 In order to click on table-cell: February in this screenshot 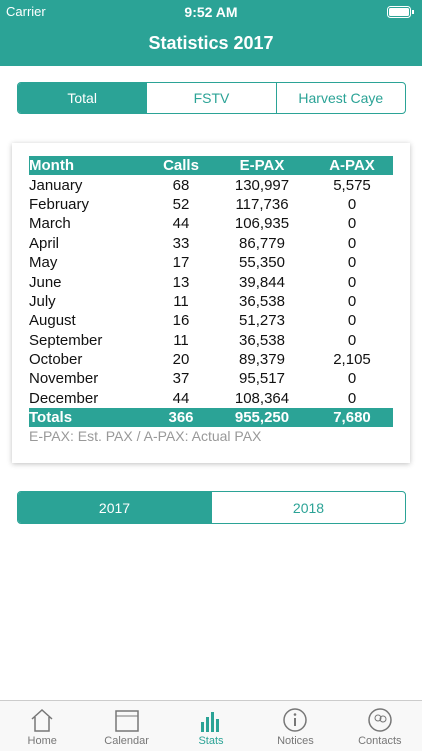, I will do `click(59, 204)`.